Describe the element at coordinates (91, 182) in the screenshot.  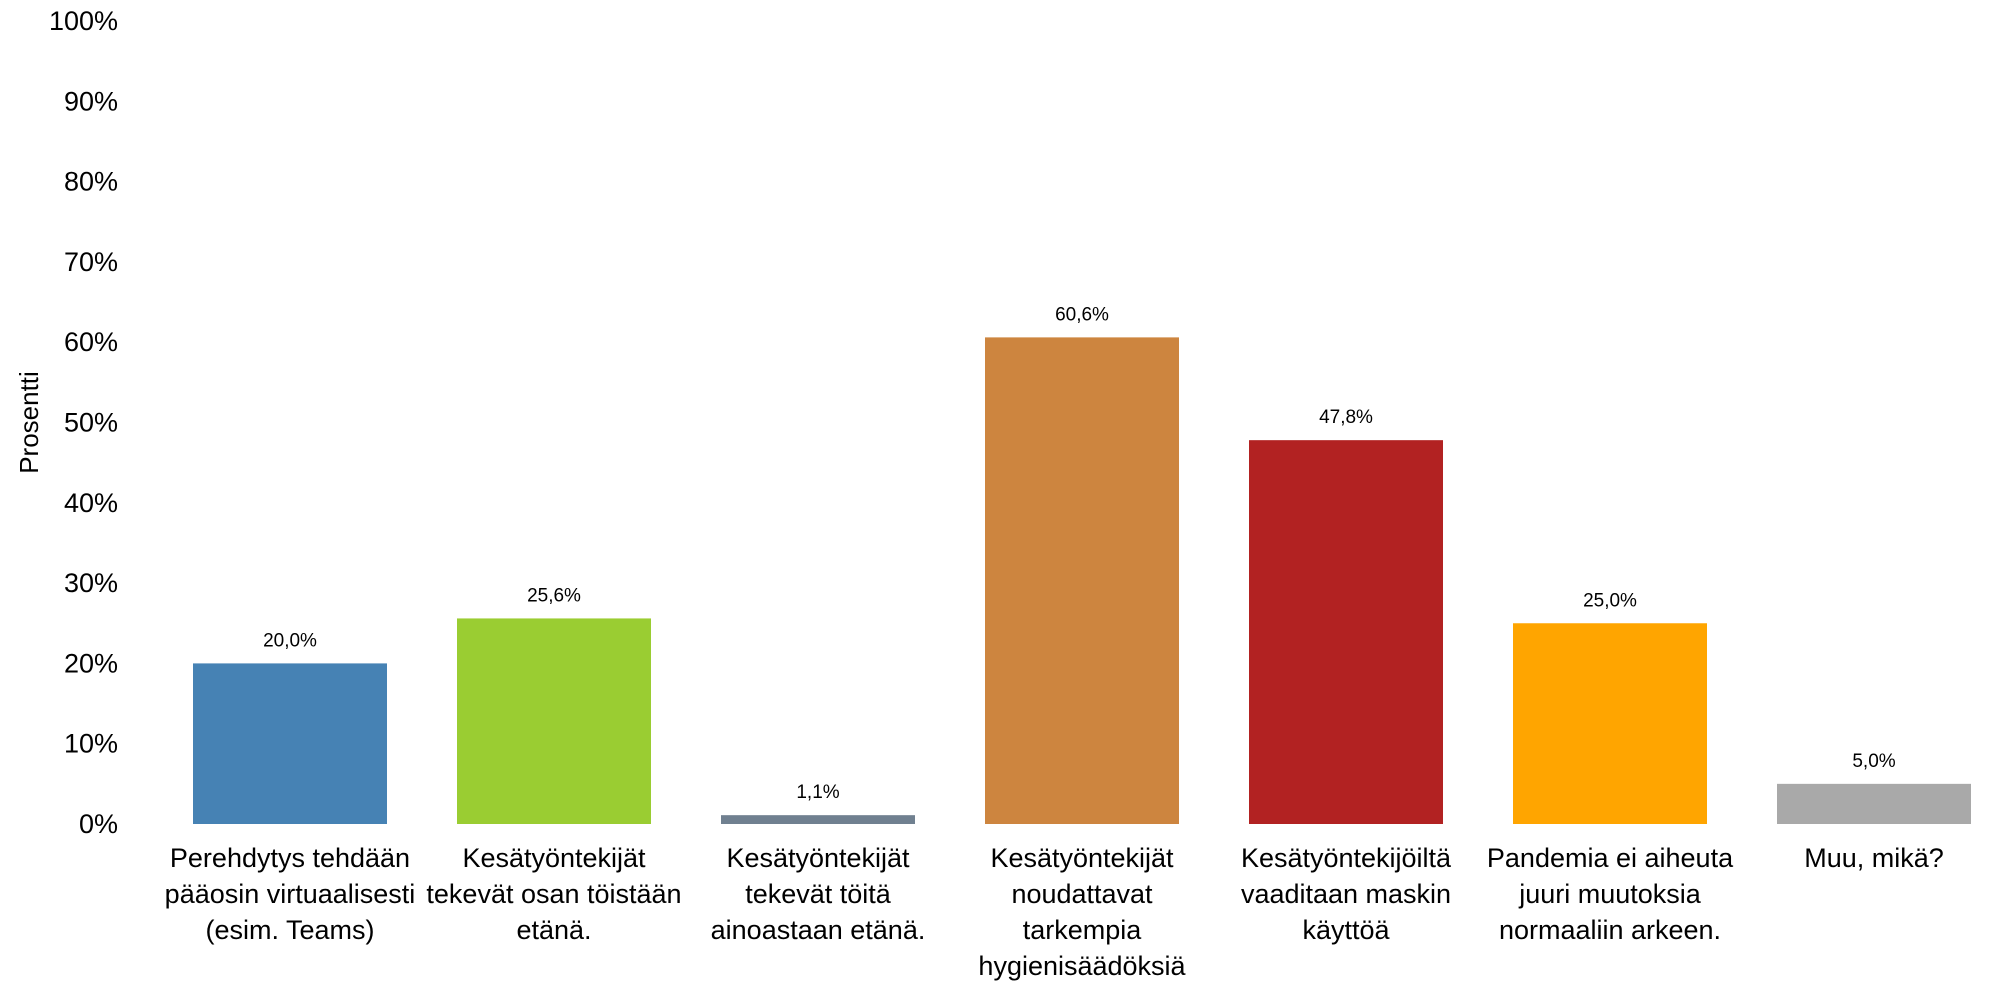
I see `y-tick-label: 80%` at that location.